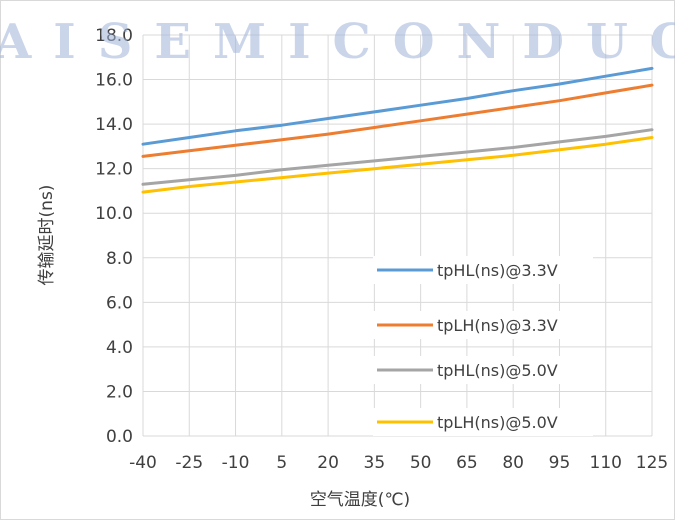 The width and height of the screenshot is (675, 520). What do you see at coordinates (421, 463) in the screenshot?
I see `x-tick-label: 50` at bounding box center [421, 463].